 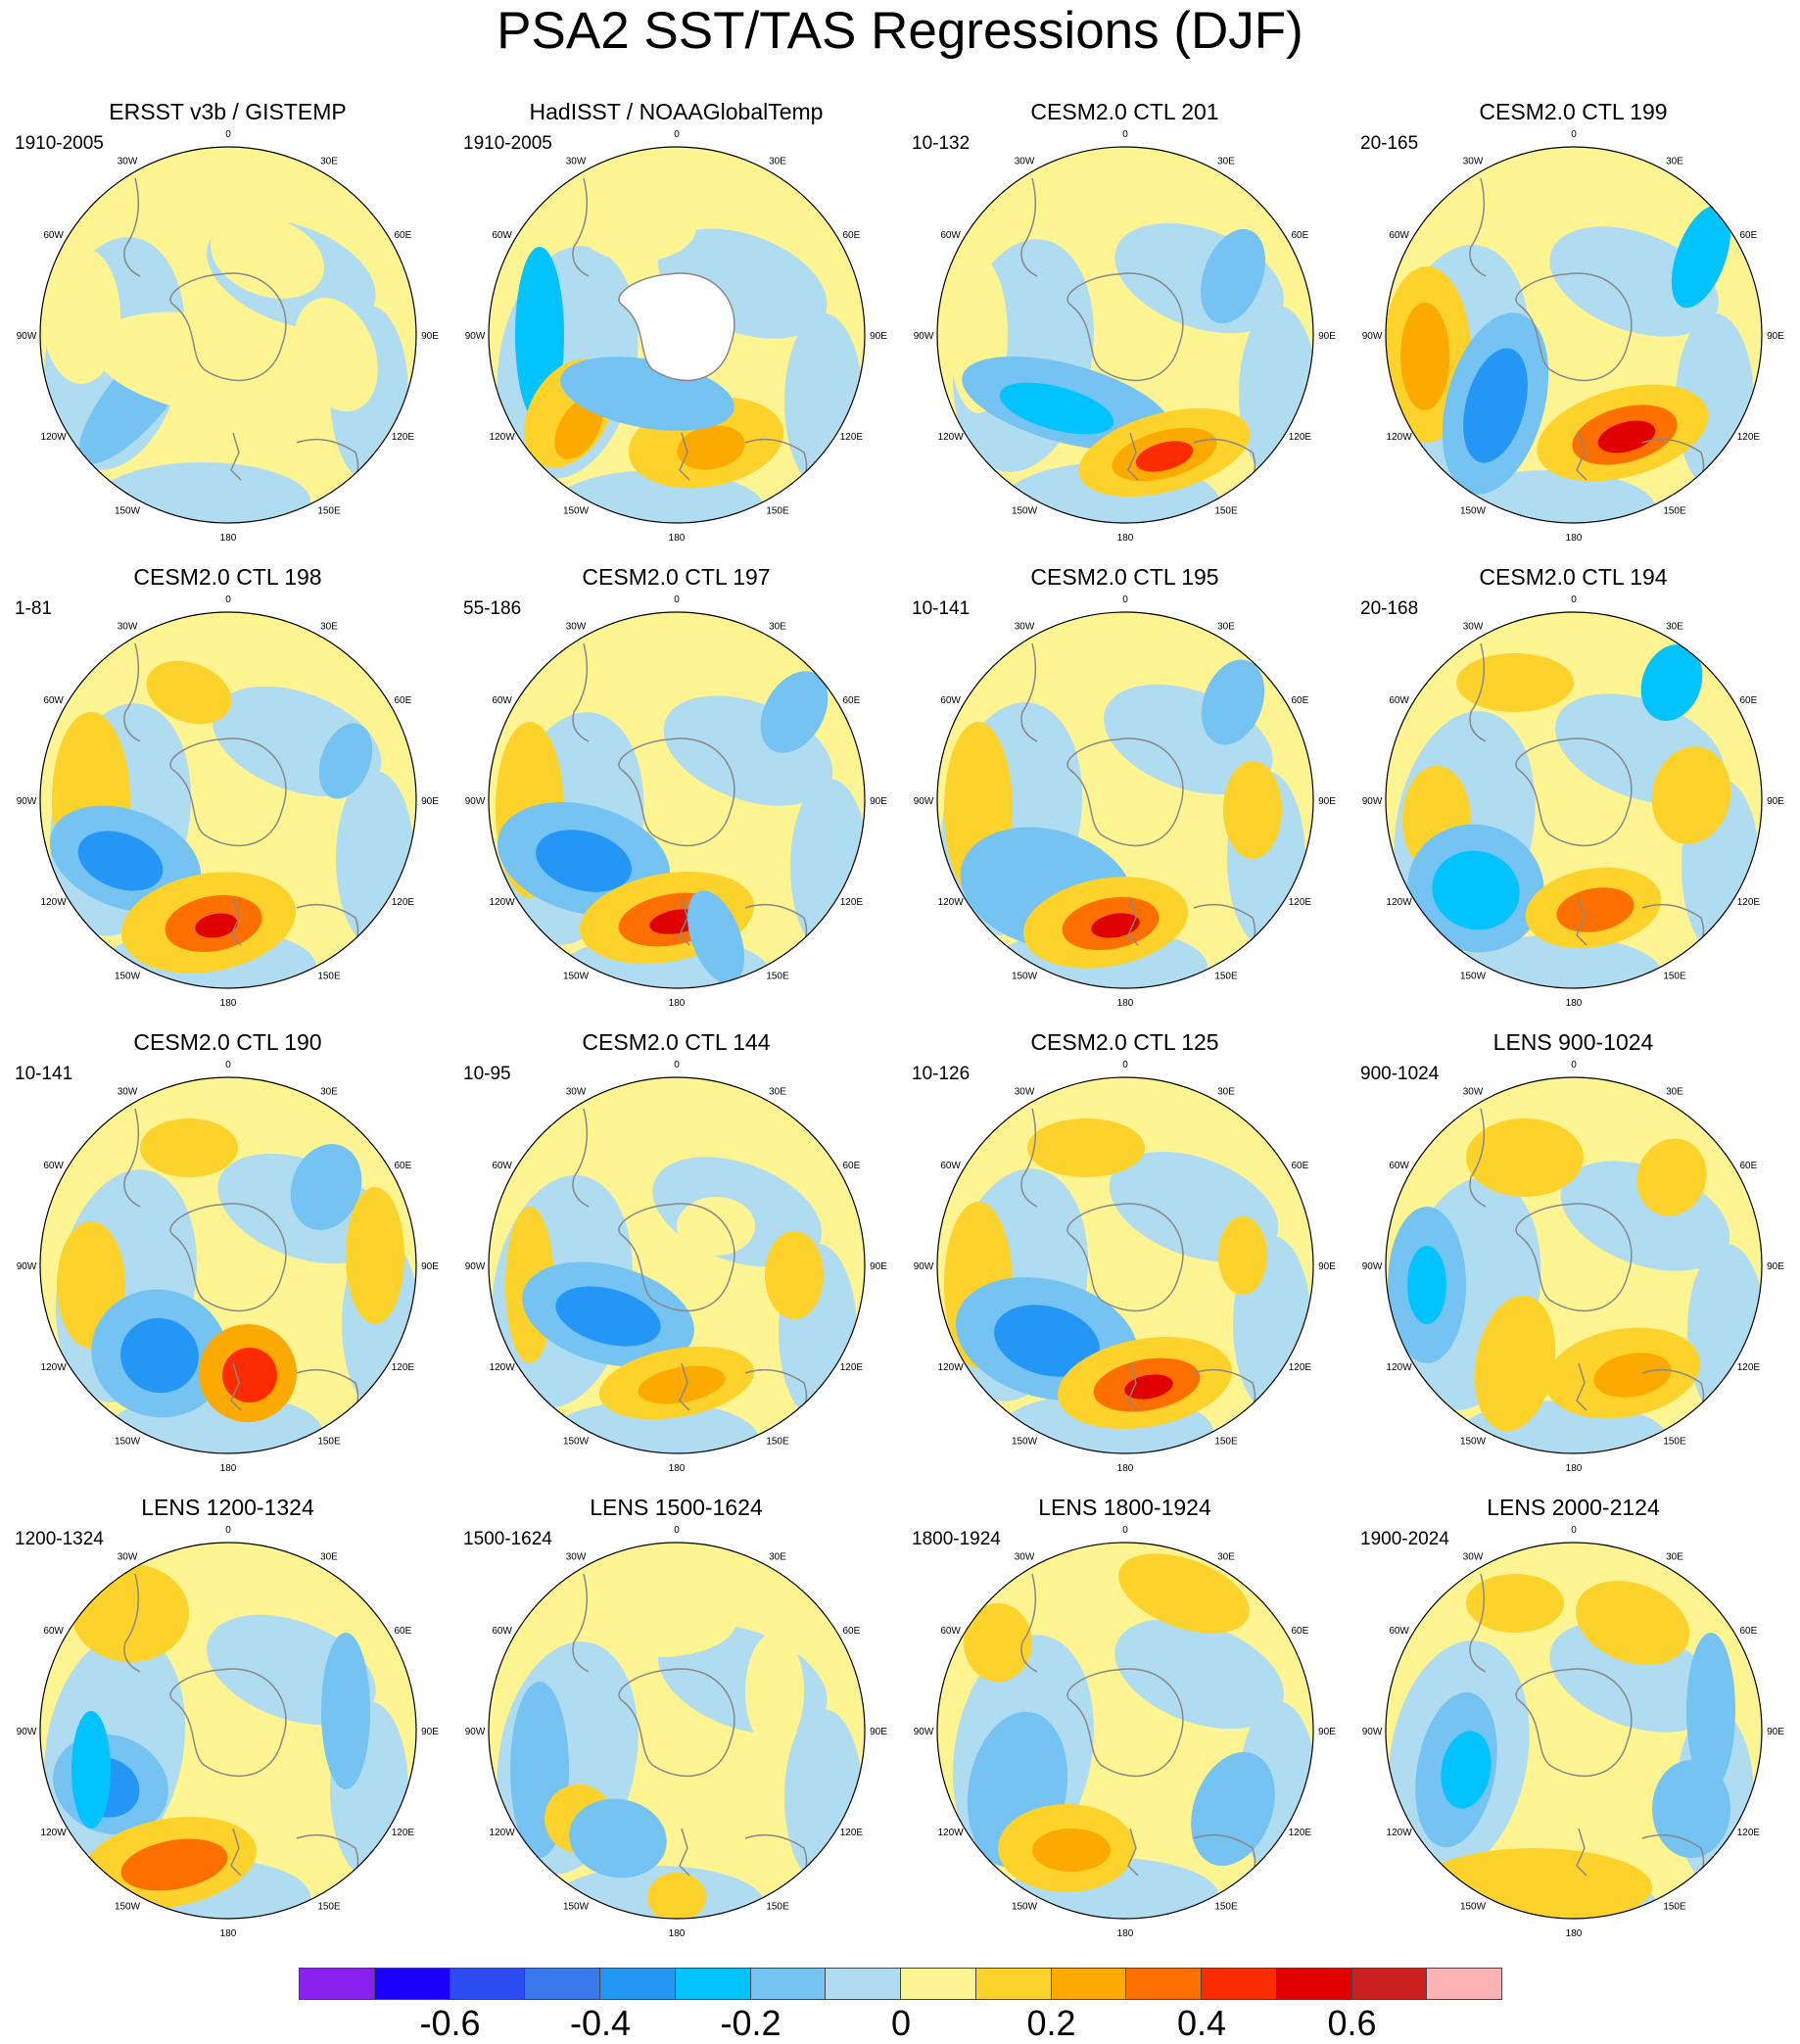 I want to click on colorbar-tick-label: -0.2, so click(x=751, y=2023).